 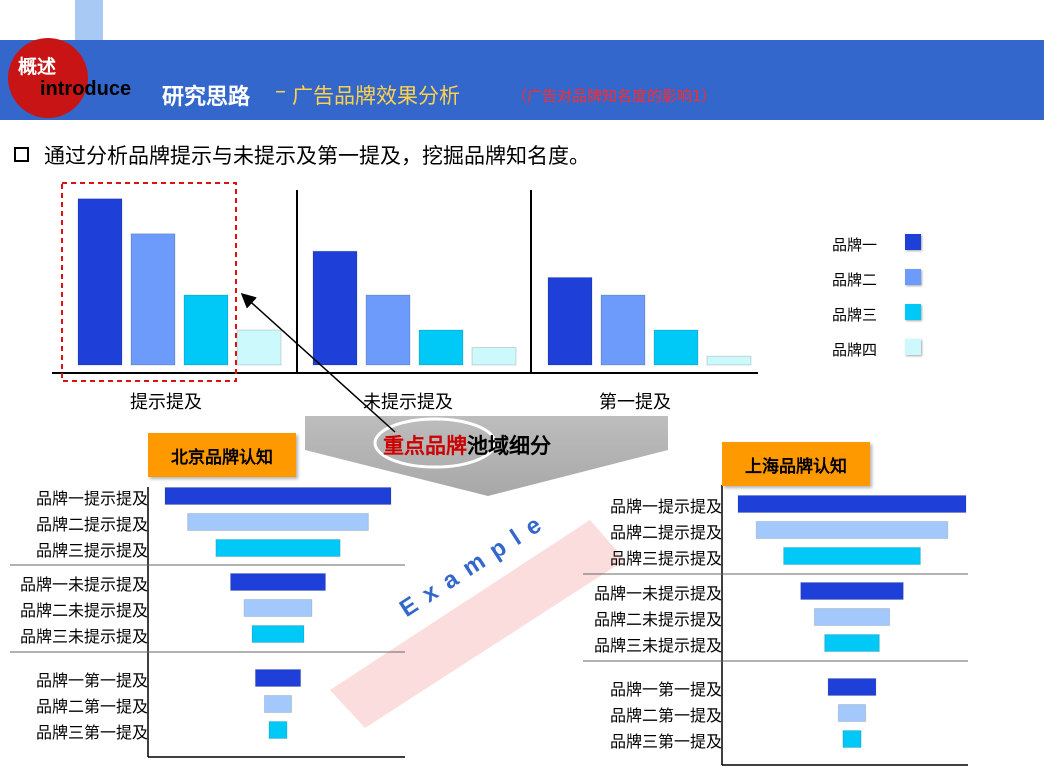 What do you see at coordinates (206, 330) in the screenshot?
I see `bar-品牌三-提示提及` at bounding box center [206, 330].